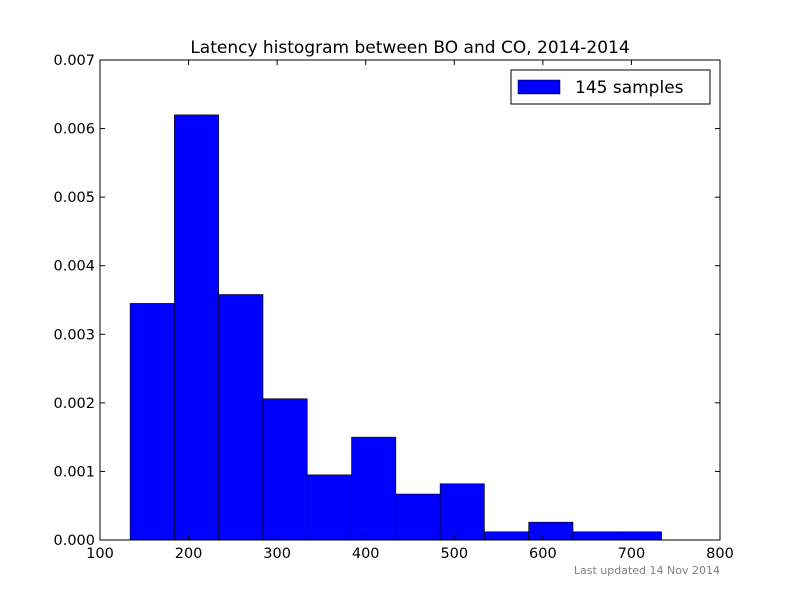  What do you see at coordinates (629, 88) in the screenshot?
I see `legend-label: 145 samples` at bounding box center [629, 88].